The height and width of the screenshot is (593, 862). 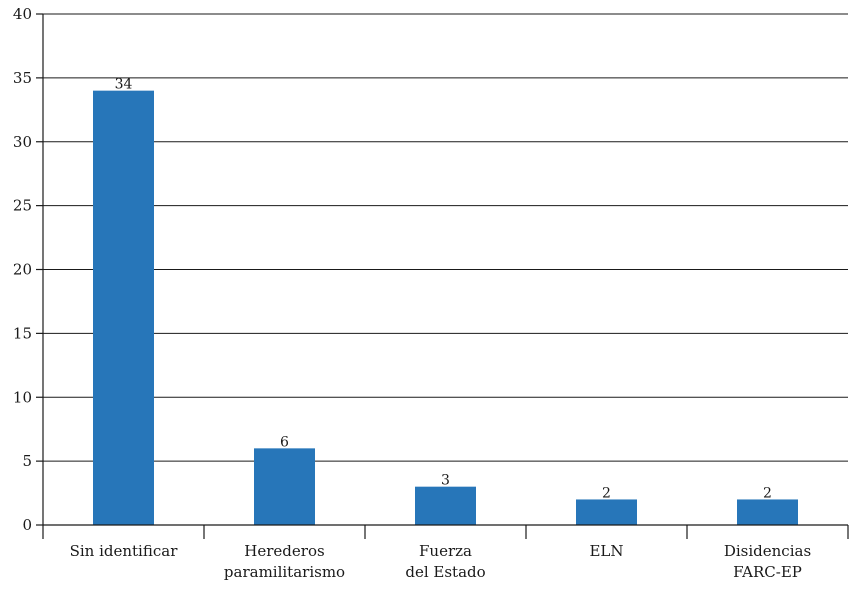 I want to click on y-tick-label: 35, so click(x=22, y=78).